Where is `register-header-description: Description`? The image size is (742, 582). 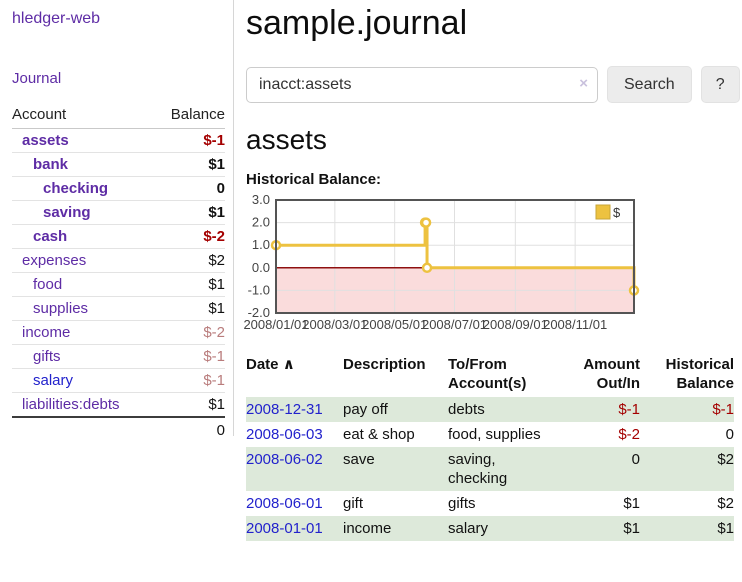 register-header-description: Description is located at coordinates (384, 364).